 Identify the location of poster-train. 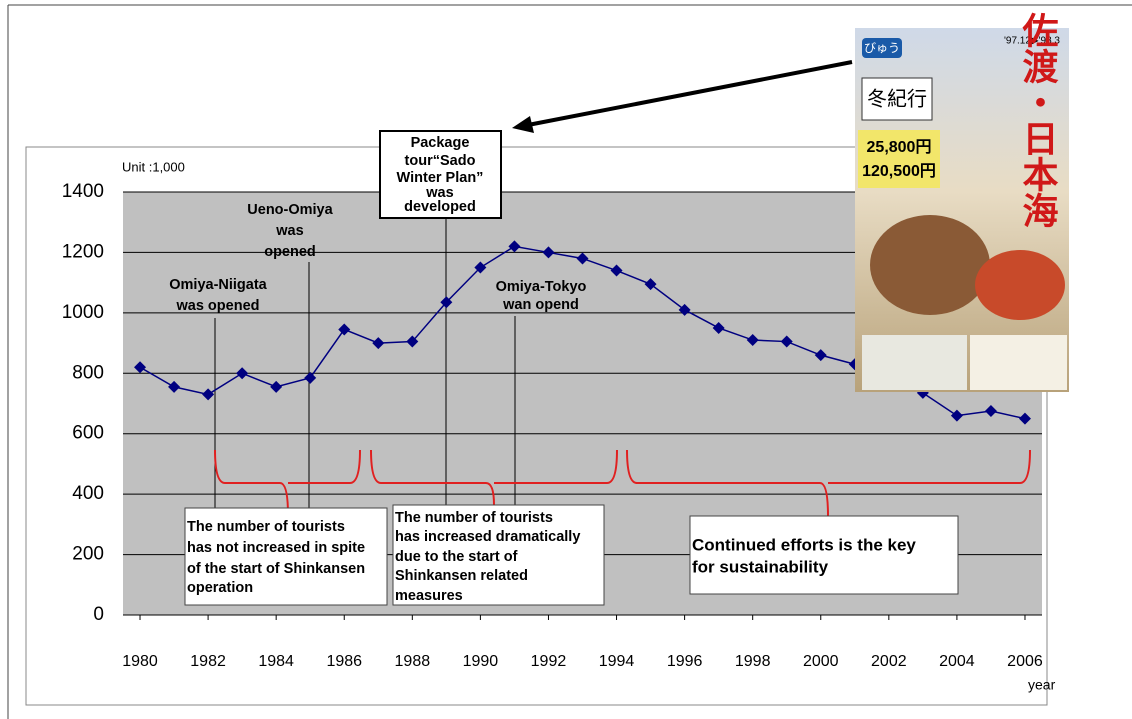
(914, 362).